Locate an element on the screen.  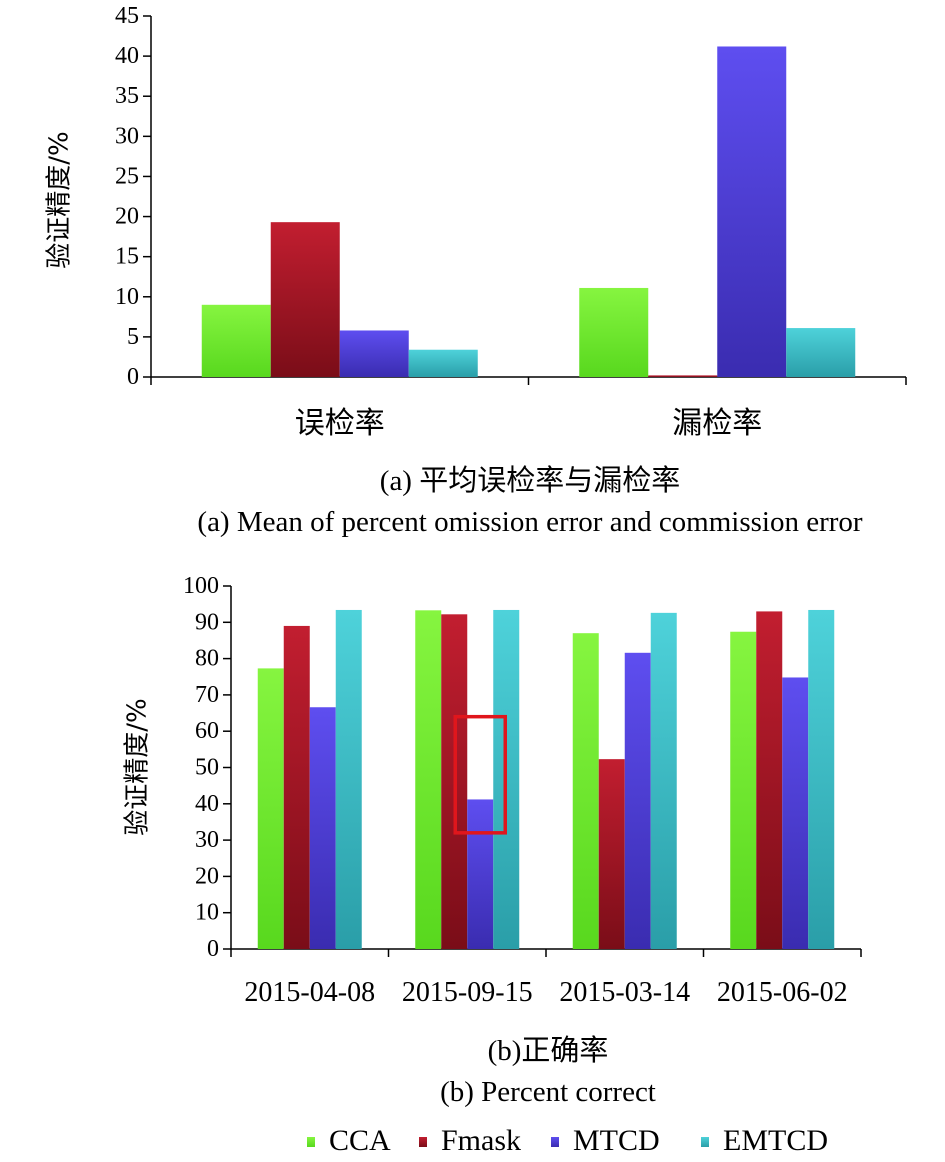
x-category-label: 2015-09-15 is located at coordinates (467, 992).